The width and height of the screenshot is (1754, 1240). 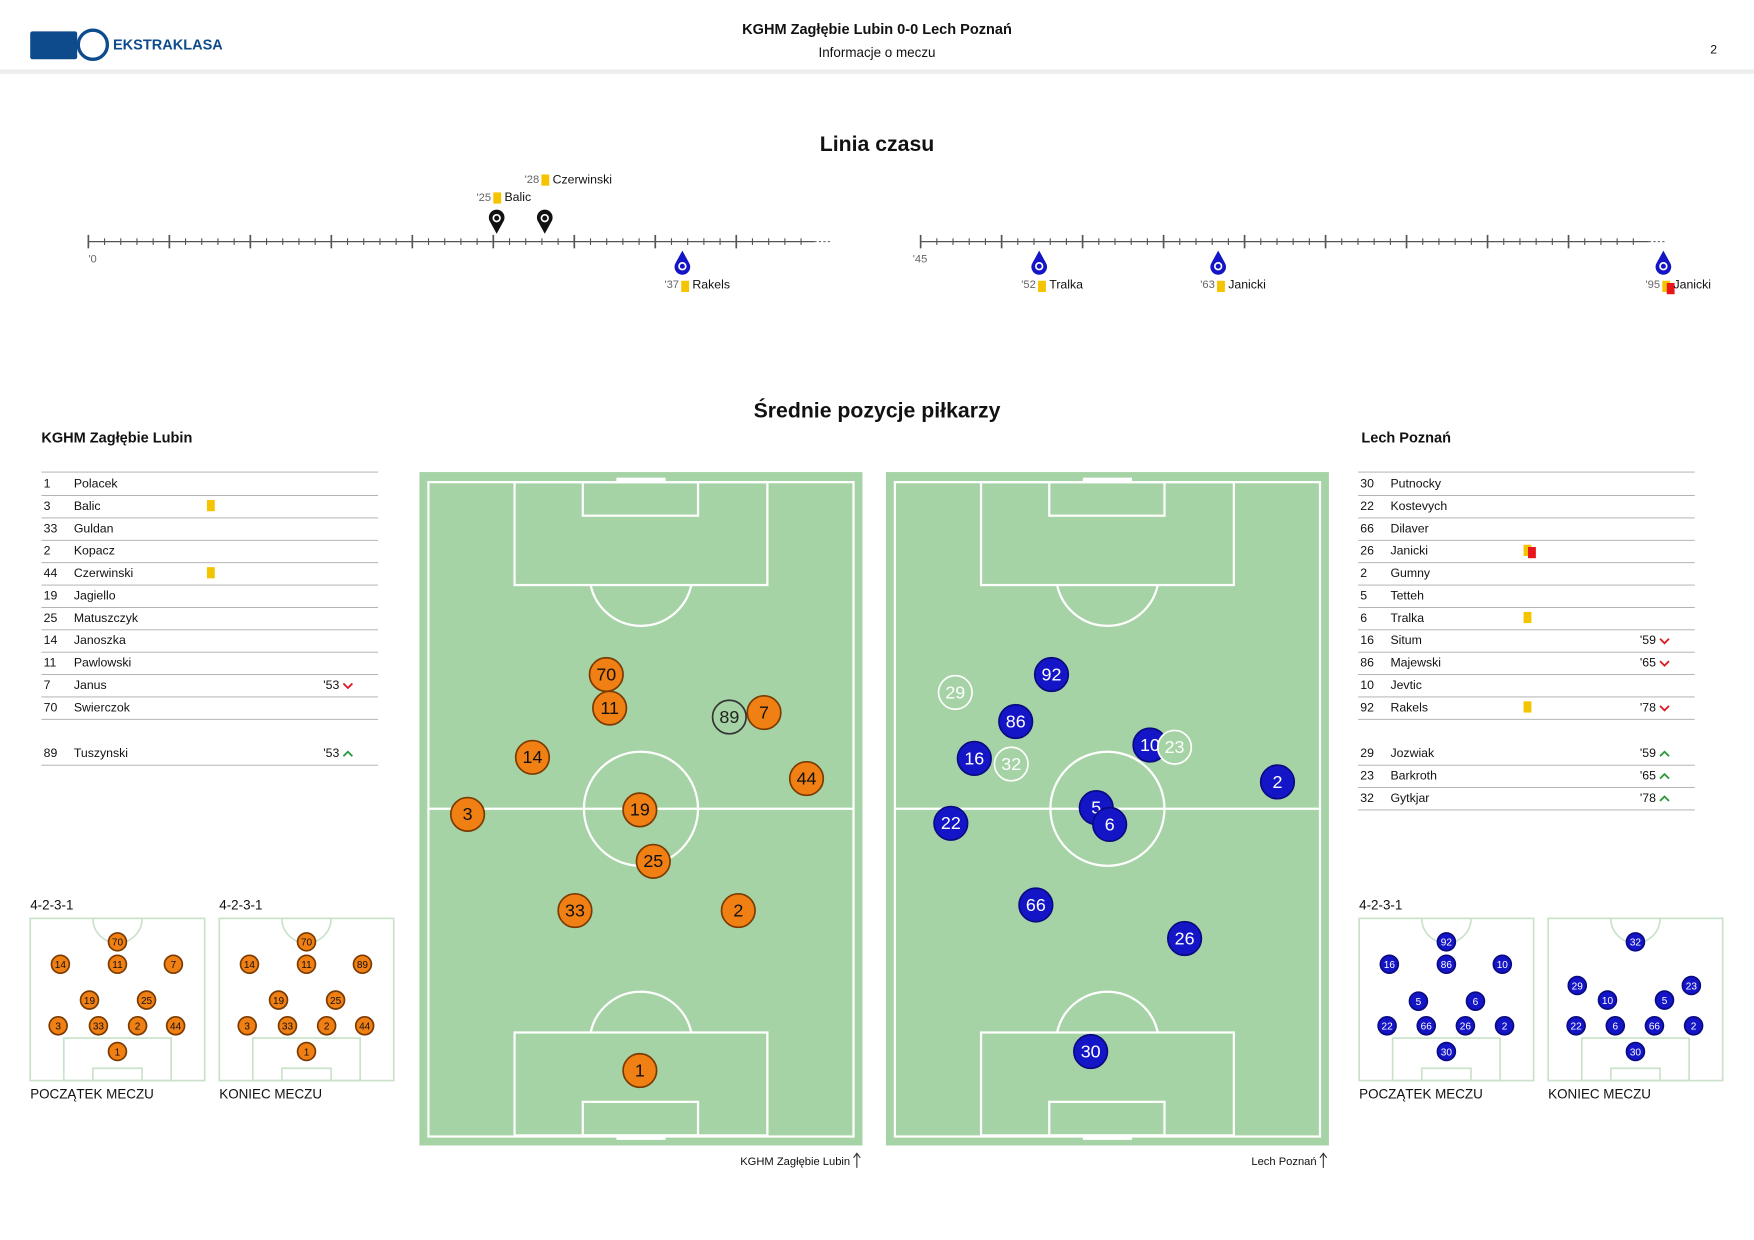 I want to click on pitch-player-label: 2, so click(x=1277, y=782).